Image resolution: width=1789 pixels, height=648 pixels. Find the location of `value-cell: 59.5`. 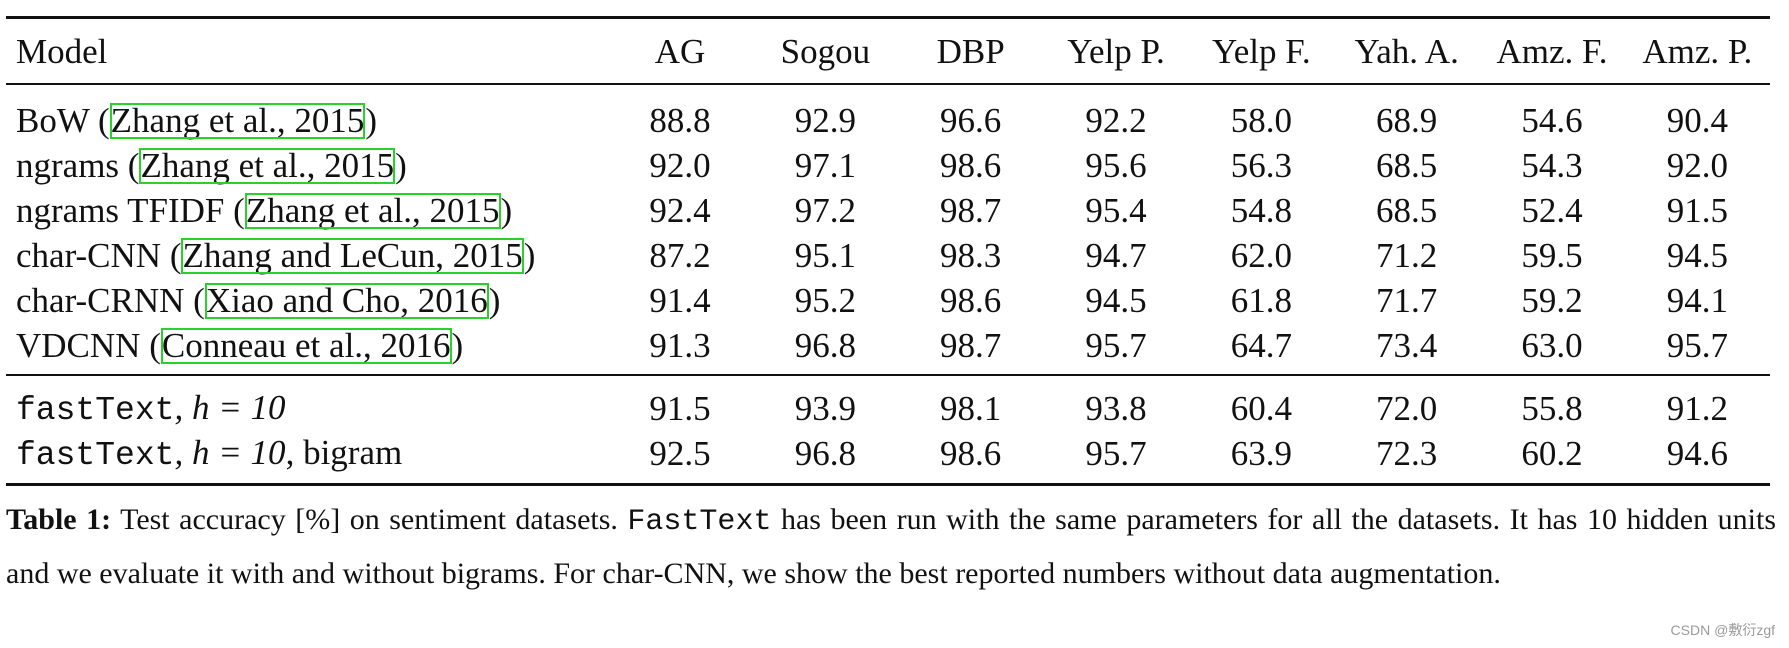

value-cell: 59.5 is located at coordinates (1552, 255).